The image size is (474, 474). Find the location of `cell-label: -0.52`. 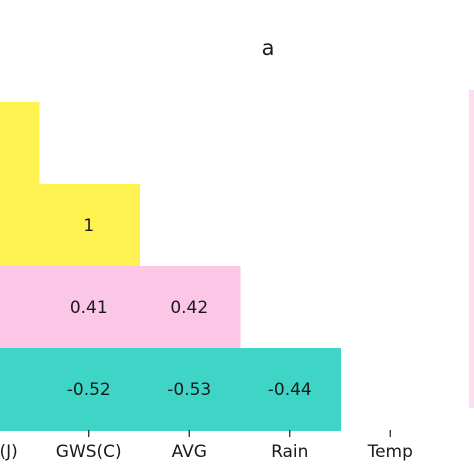

cell-label: -0.52 is located at coordinates (89, 390).